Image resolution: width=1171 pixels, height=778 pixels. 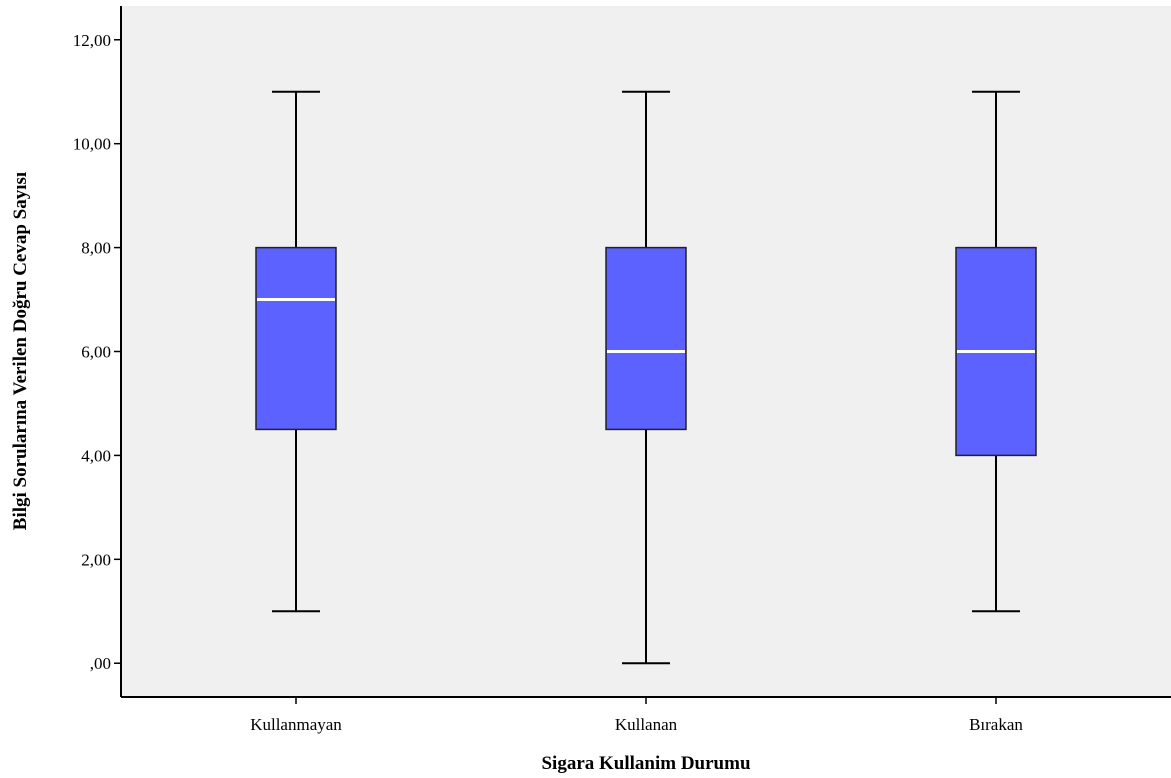 What do you see at coordinates (92, 40) in the screenshot?
I see `y-tick-label: 12,00` at bounding box center [92, 40].